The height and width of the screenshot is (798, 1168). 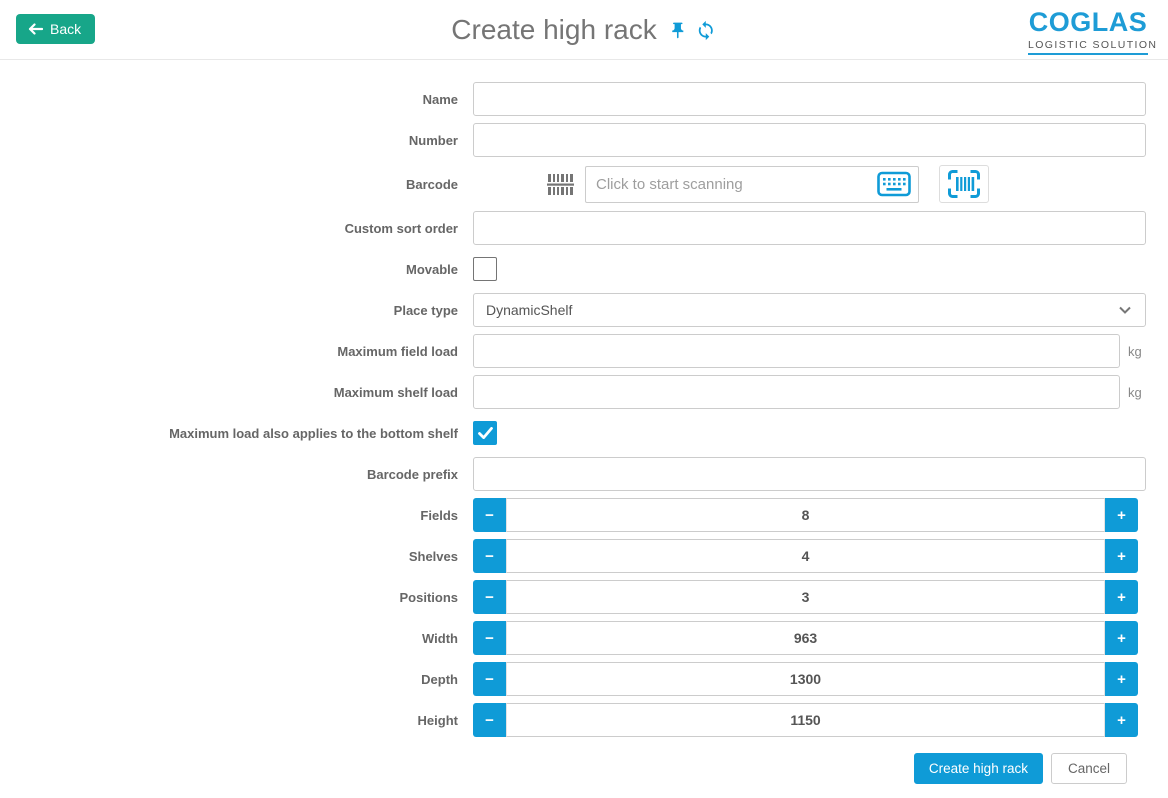 I want to click on height-value-input, so click(x=805, y=720).